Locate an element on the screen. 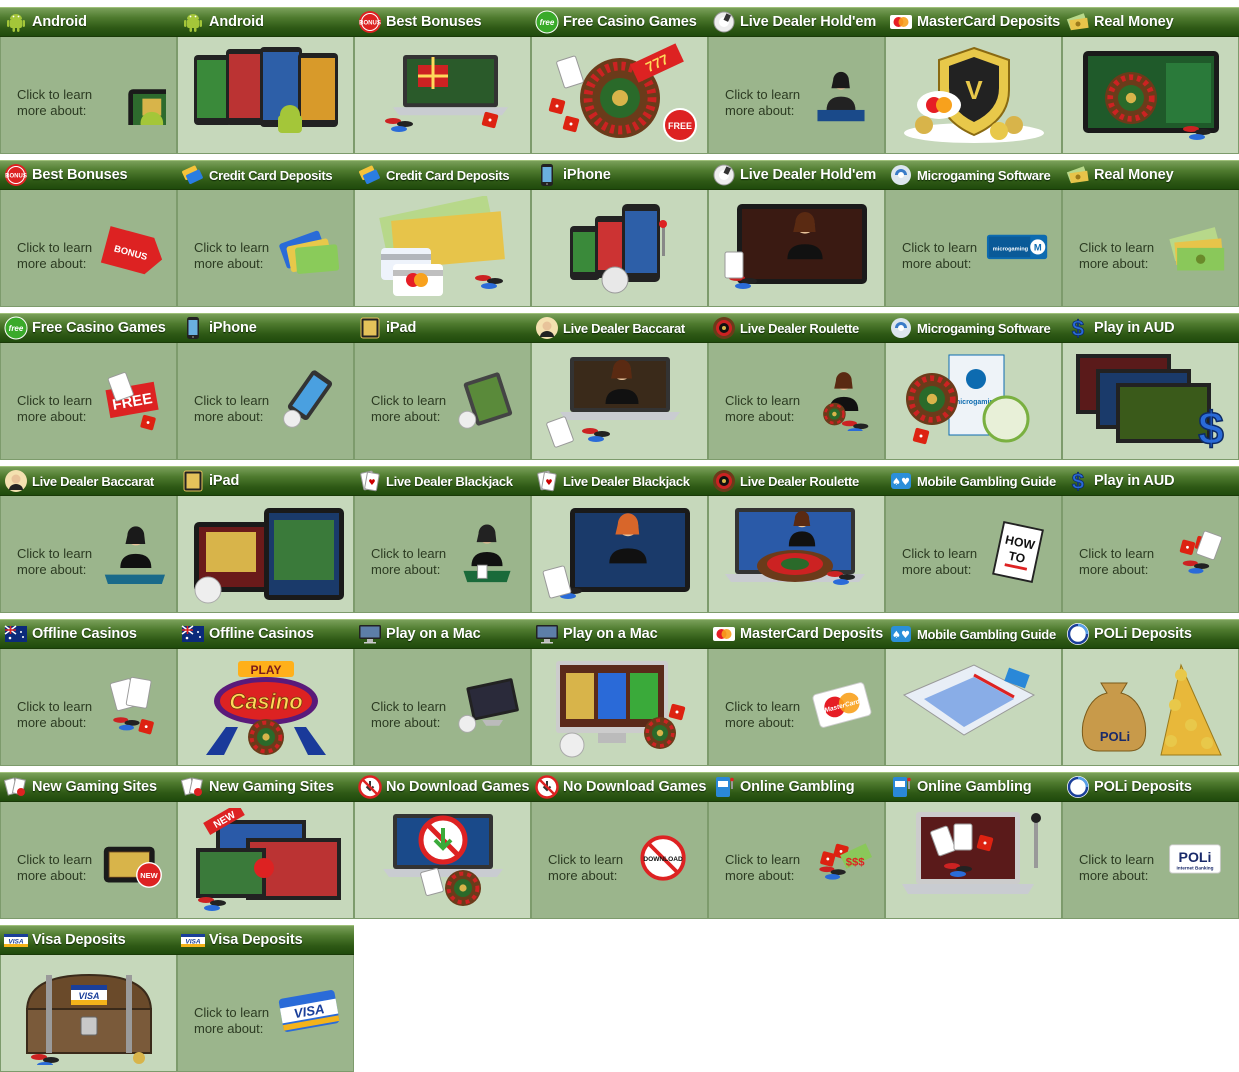 Image resolution: width=1239 pixels, height=1072 pixels. topic-tile: Live Dealer Roulette is located at coordinates (796, 539).